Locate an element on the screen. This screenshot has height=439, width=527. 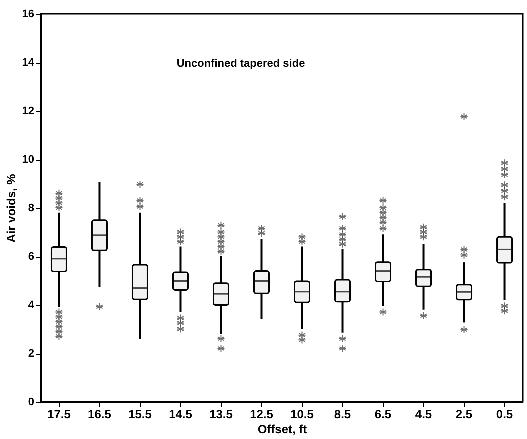
y-axis-title: Air voids, % is located at coordinates (11, 208).